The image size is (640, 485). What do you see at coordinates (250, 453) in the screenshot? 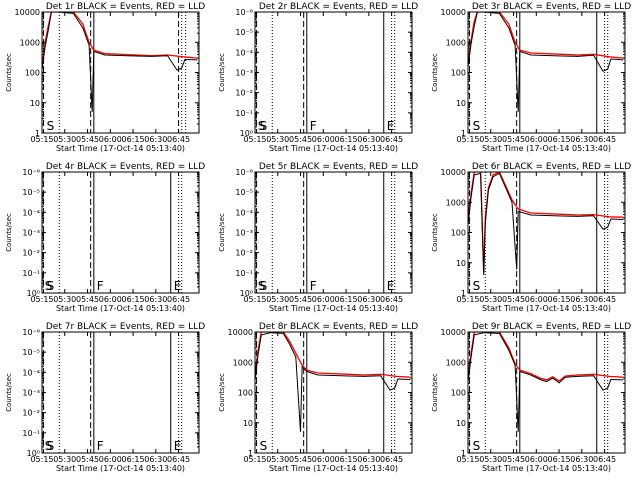
I see `y-tick-label: 1` at bounding box center [250, 453].